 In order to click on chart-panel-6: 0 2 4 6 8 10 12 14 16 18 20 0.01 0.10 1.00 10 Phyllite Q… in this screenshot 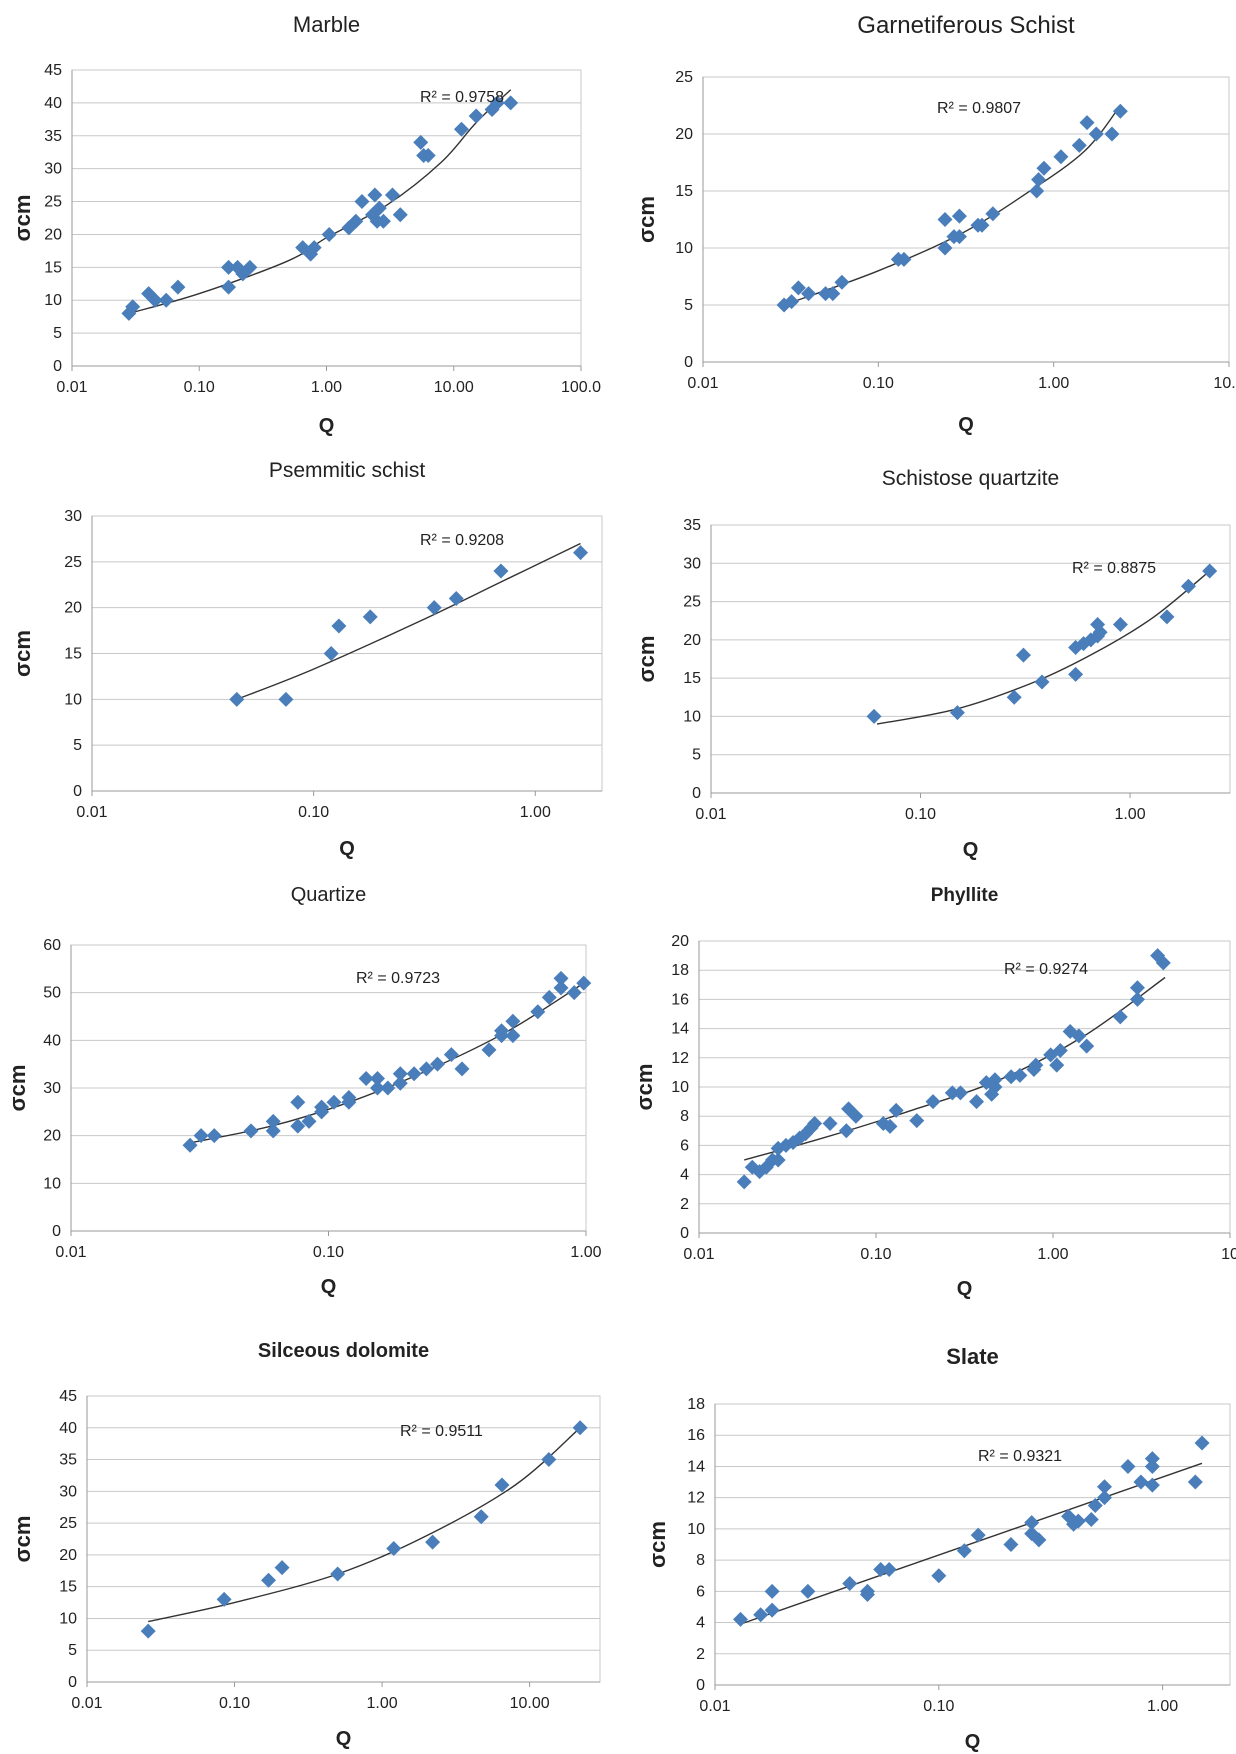, I will do `click(934, 1092)`.